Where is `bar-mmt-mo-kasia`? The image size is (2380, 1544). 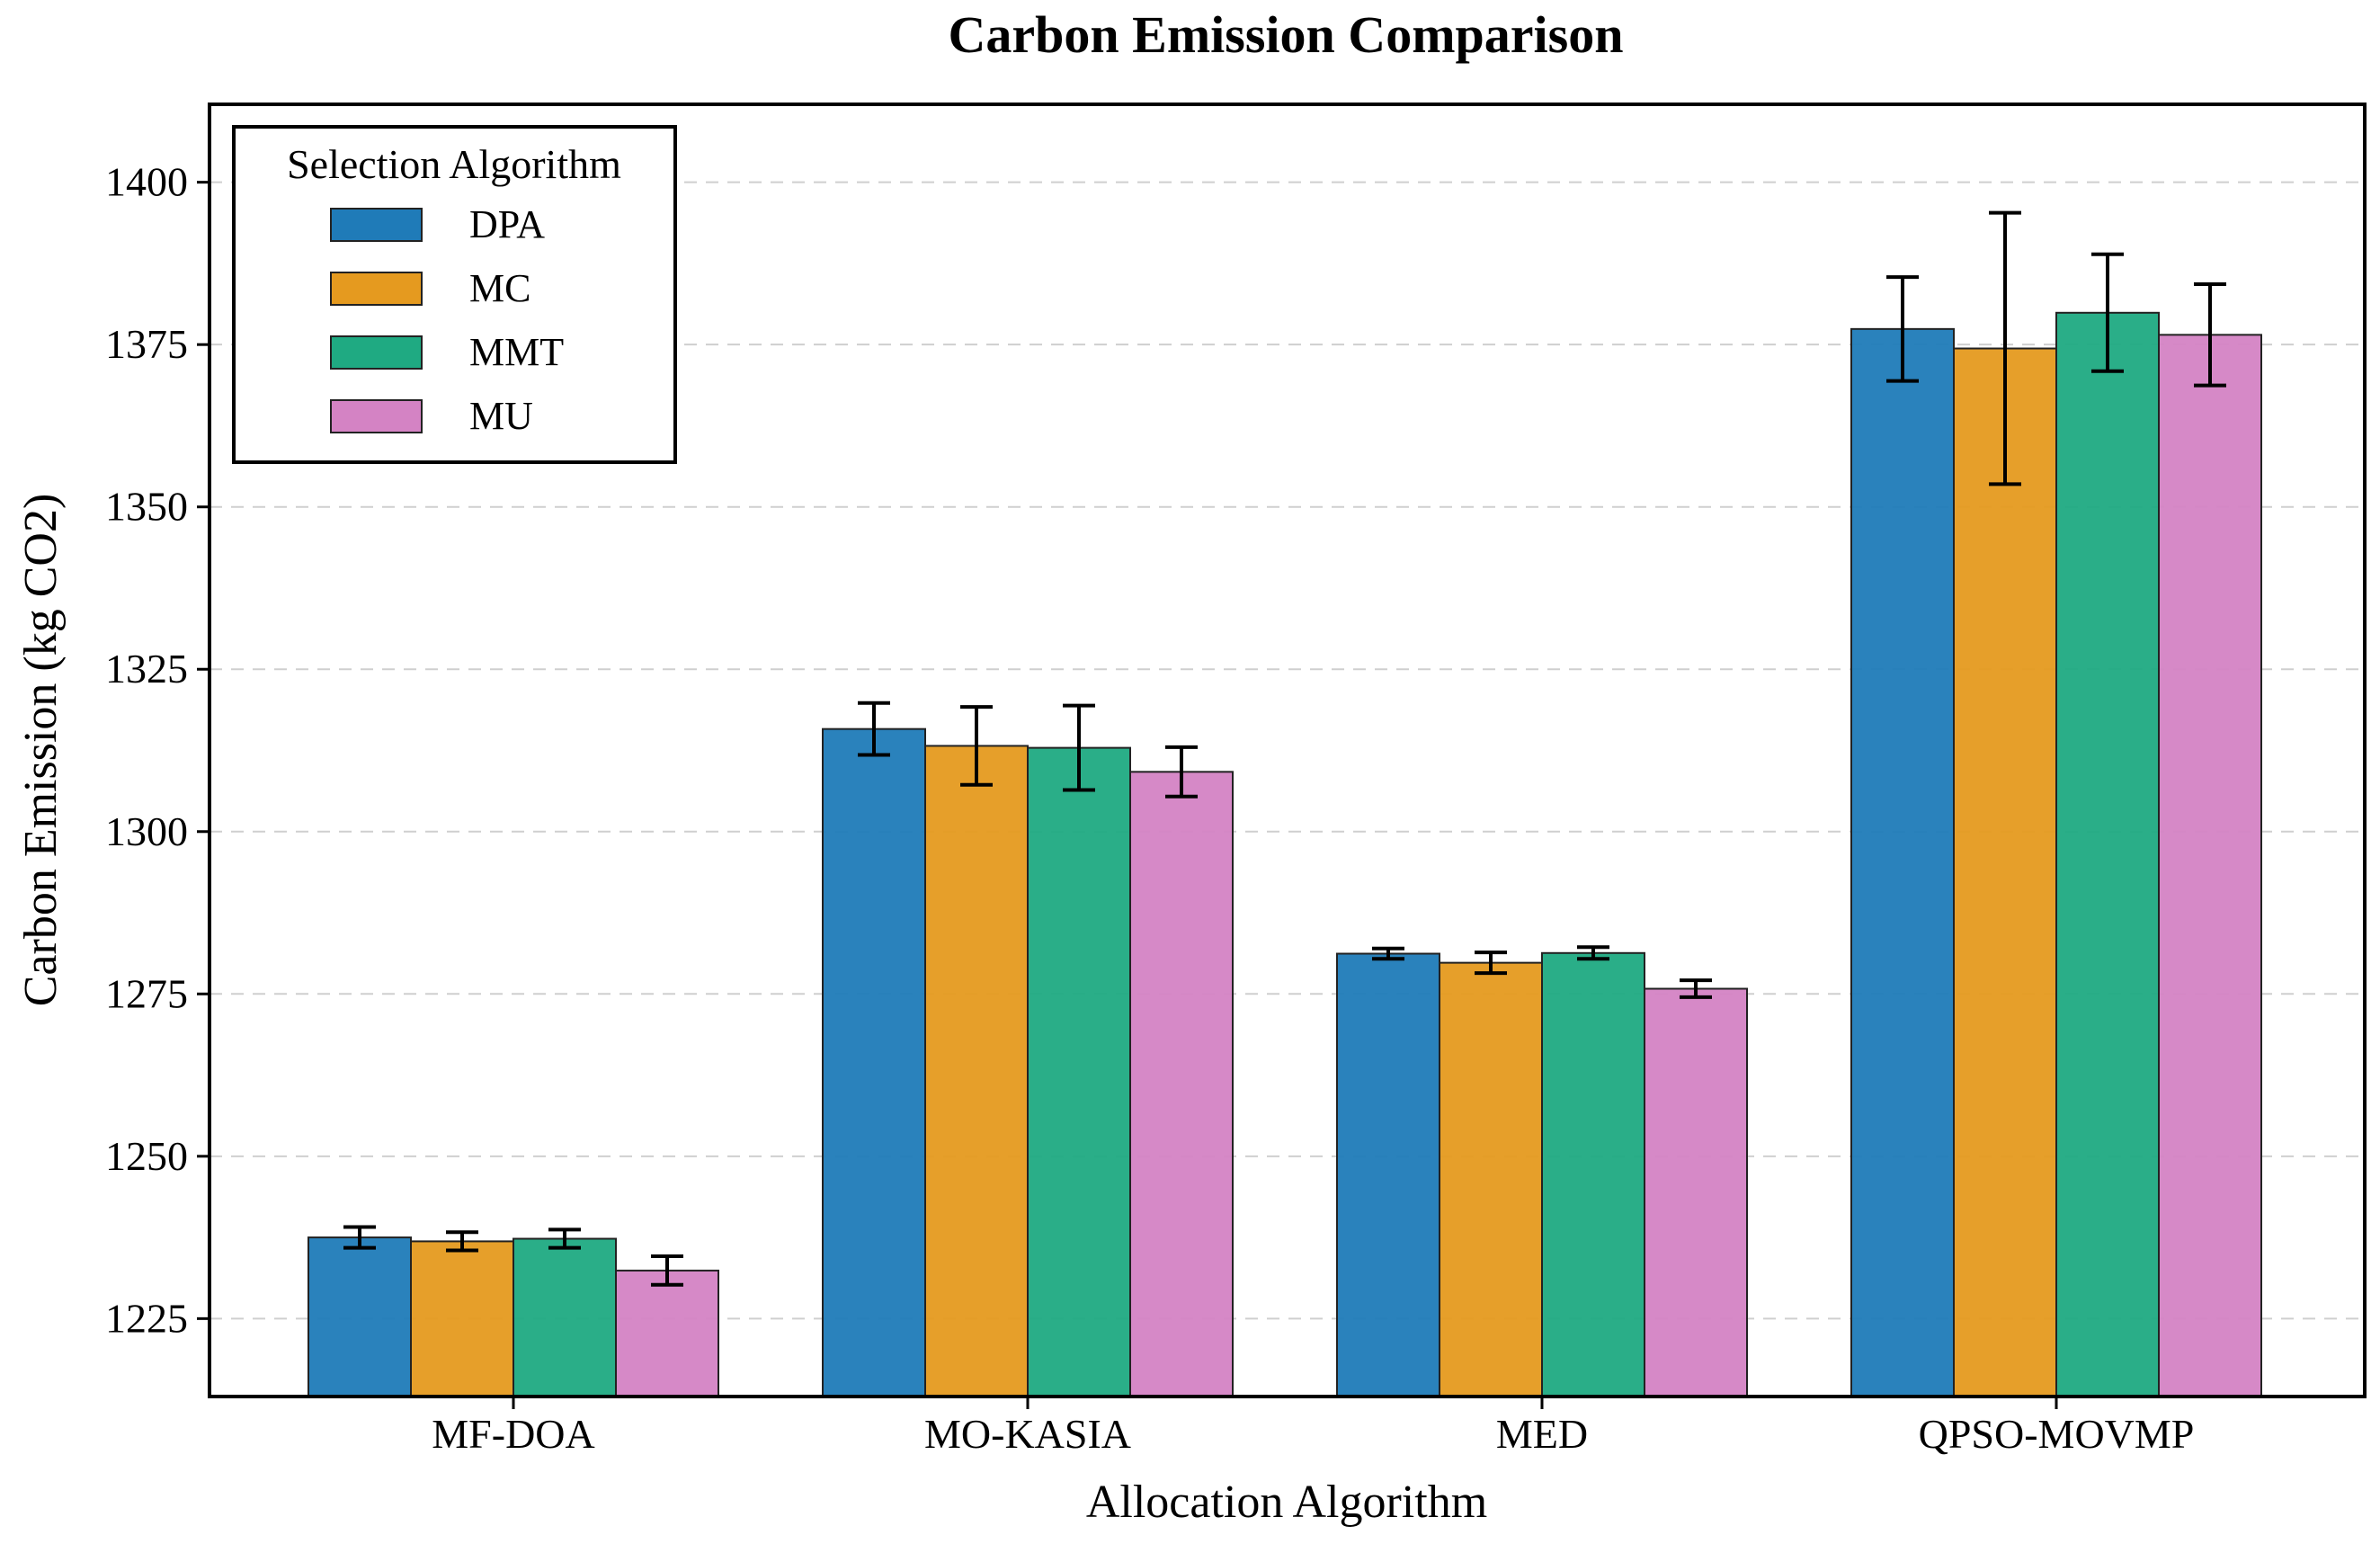 bar-mmt-mo-kasia is located at coordinates (1079, 1071).